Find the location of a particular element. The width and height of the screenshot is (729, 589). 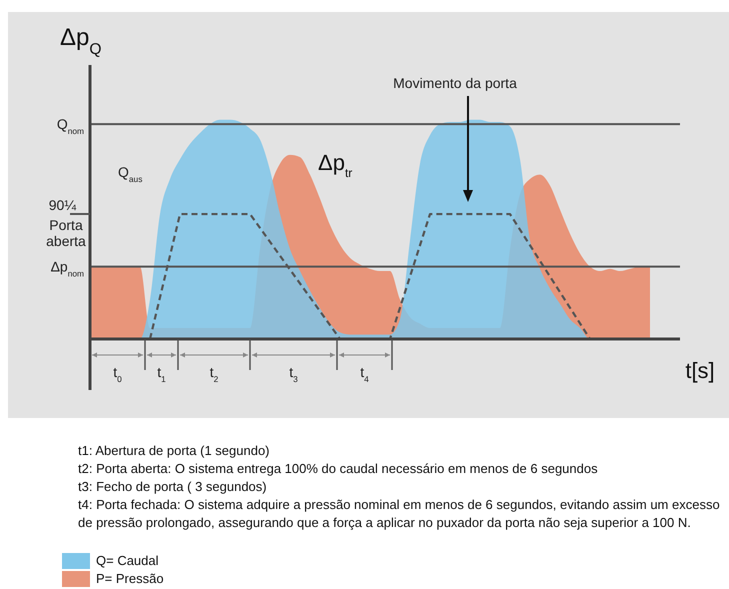

text: t2: Porta aberta: O sistema entrega 100% do caudal necessário em menos de 6 segundos is located at coordinates (338, 469).